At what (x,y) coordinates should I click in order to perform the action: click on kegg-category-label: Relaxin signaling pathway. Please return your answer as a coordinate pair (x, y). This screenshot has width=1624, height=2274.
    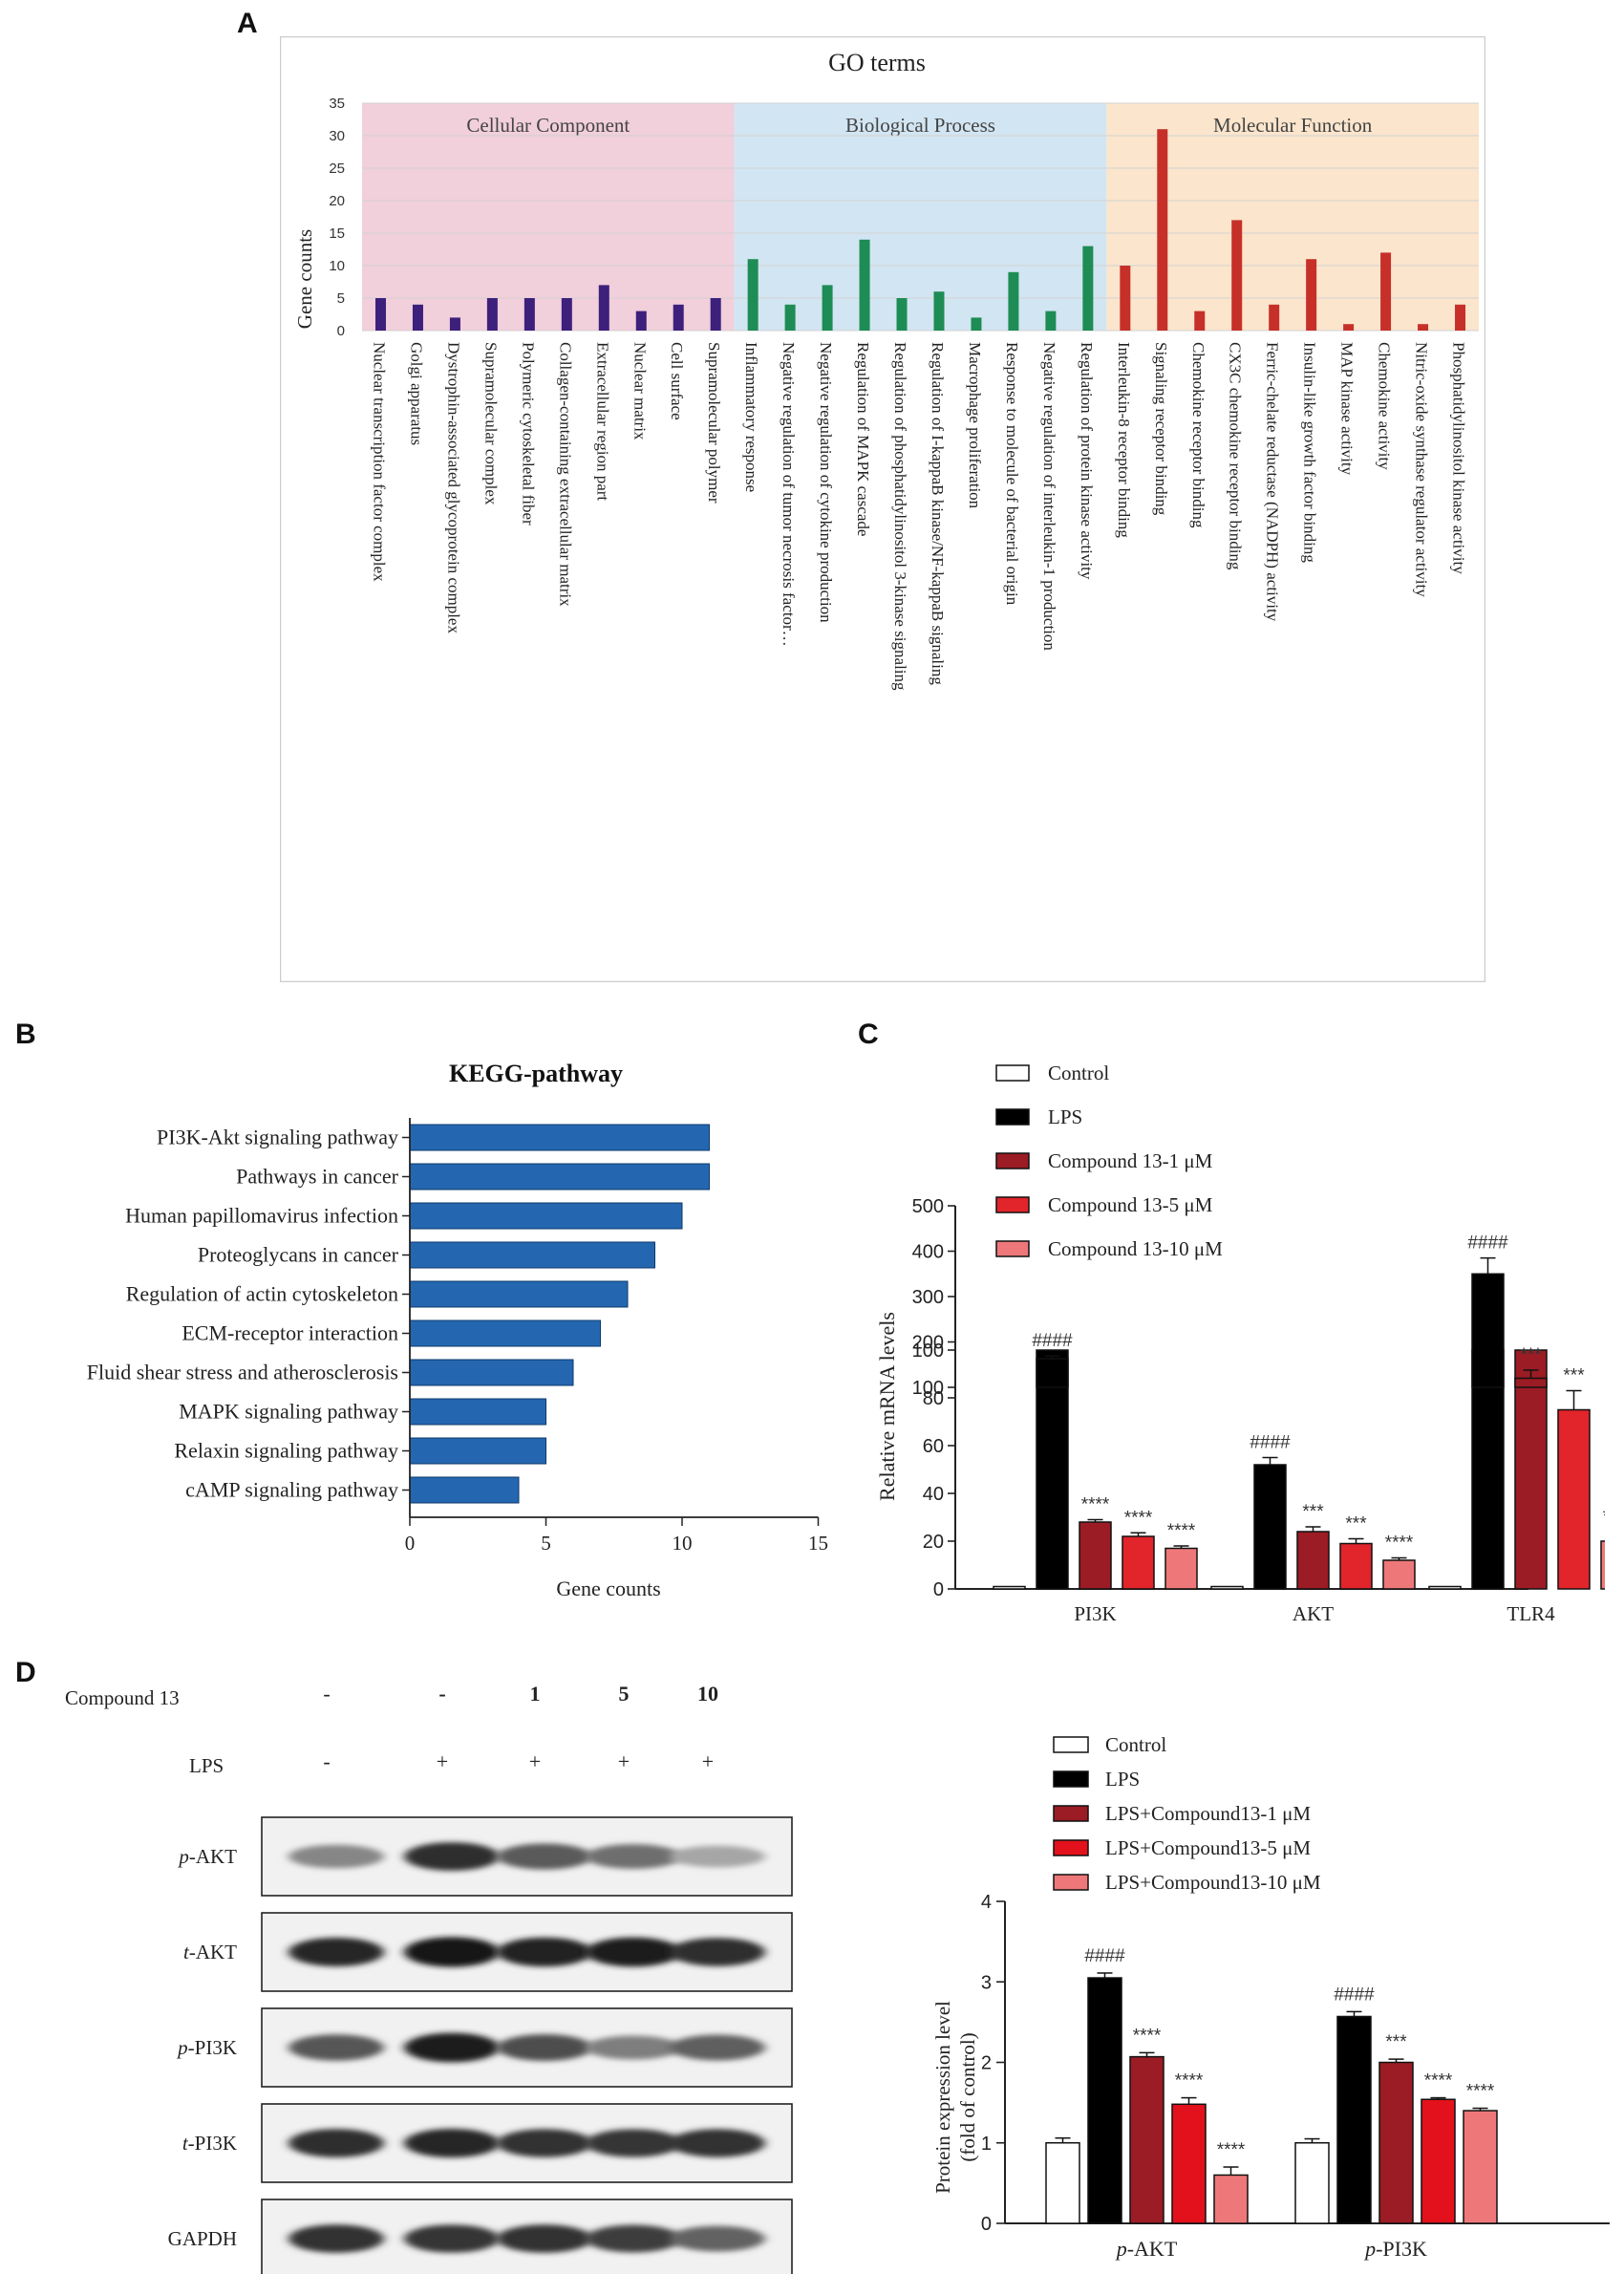
    Looking at the image, I should click on (286, 1451).